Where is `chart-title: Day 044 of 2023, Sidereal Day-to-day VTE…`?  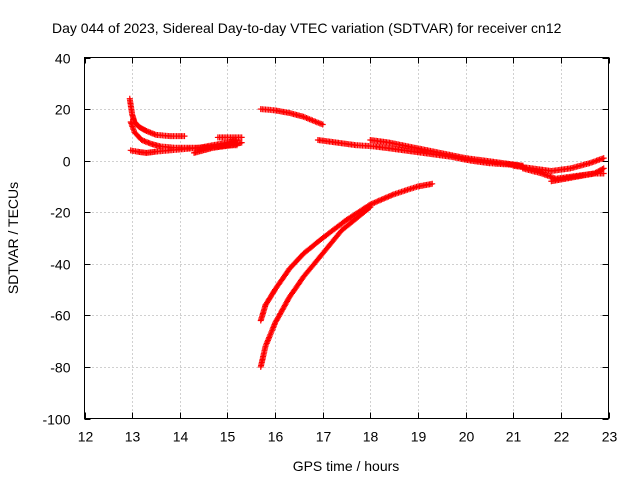
chart-title: Day 044 of 2023, Sidereal Day-to-day VTE… is located at coordinates (307, 28).